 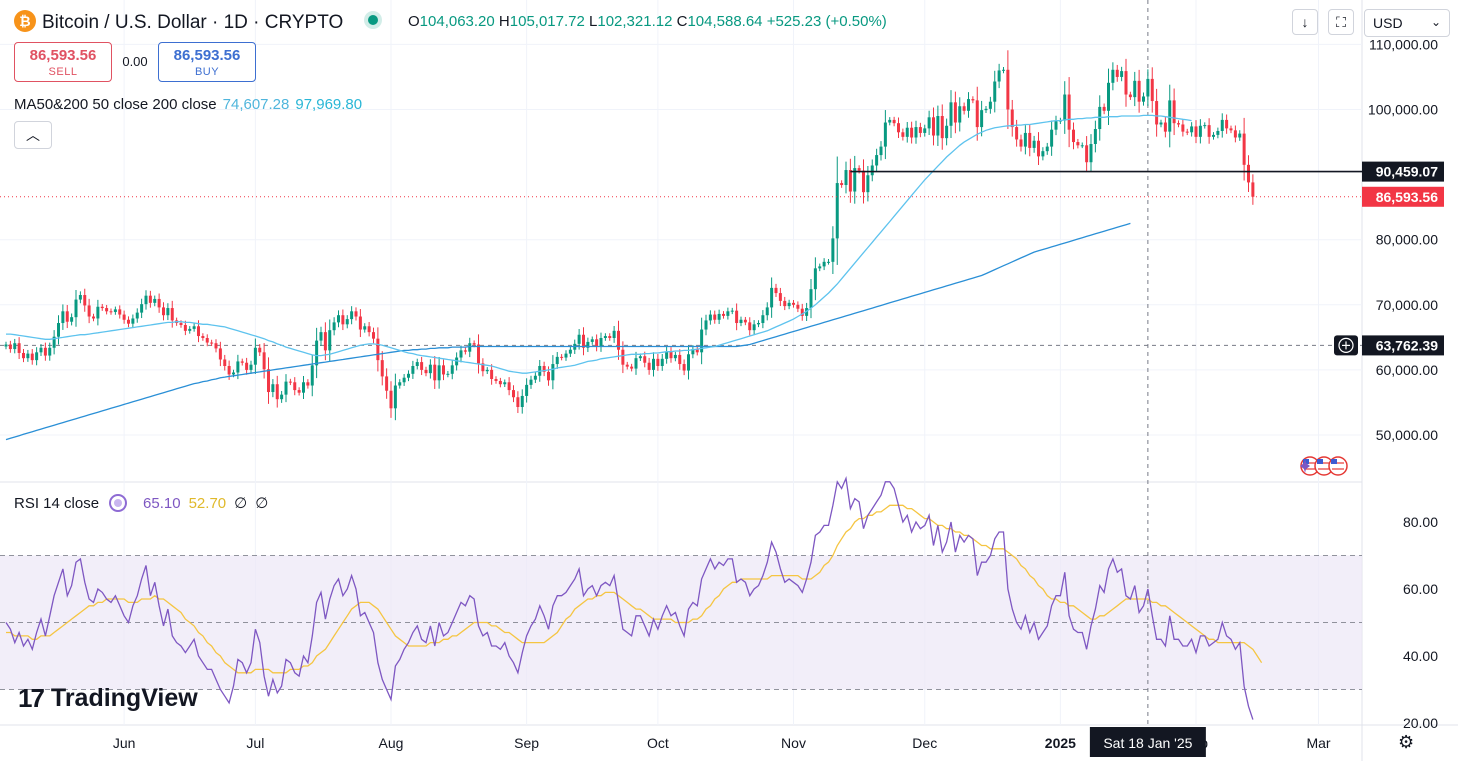 What do you see at coordinates (1341, 22) in the screenshot?
I see `fullscreen-button: ⛶` at bounding box center [1341, 22].